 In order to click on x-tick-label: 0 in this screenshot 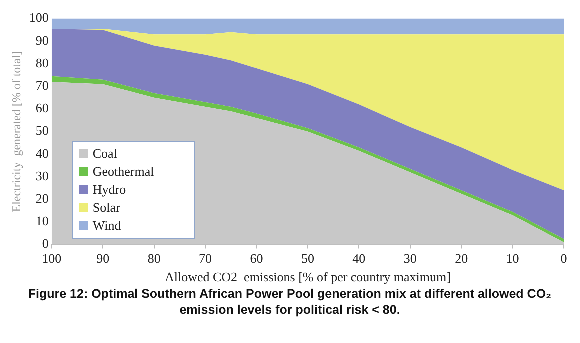, I will do `click(564, 258)`.